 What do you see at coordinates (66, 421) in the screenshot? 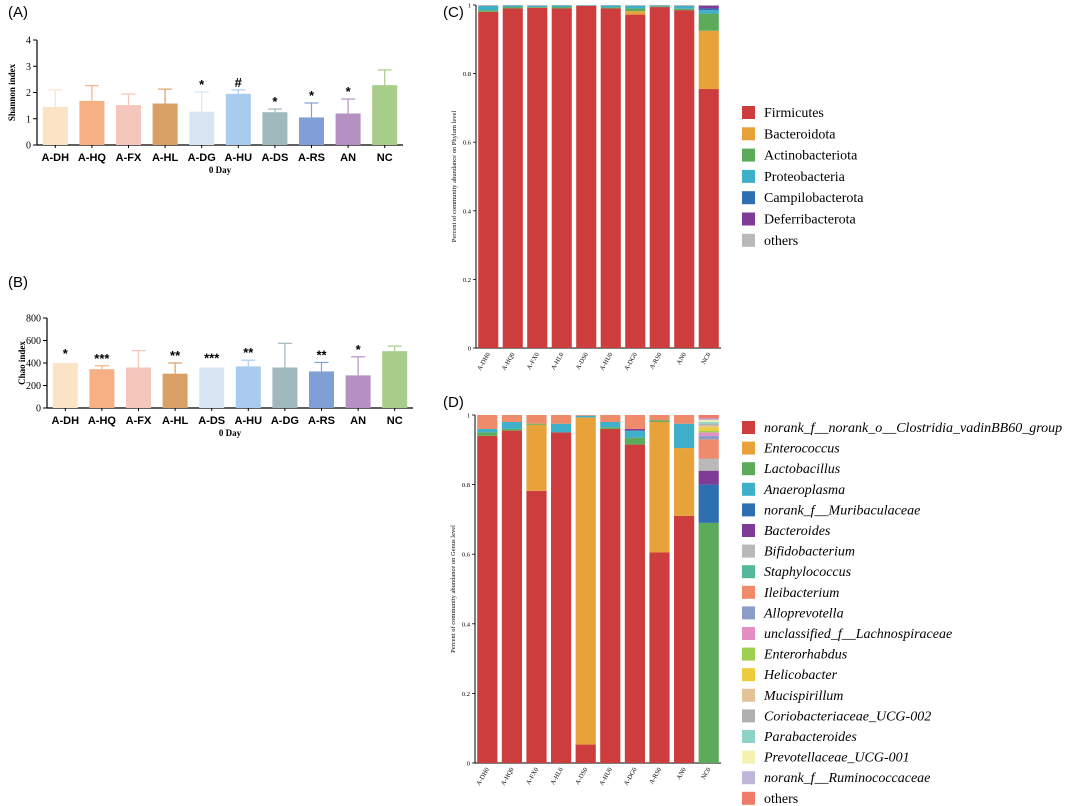
I see `x-tick-label: A-DH` at bounding box center [66, 421].